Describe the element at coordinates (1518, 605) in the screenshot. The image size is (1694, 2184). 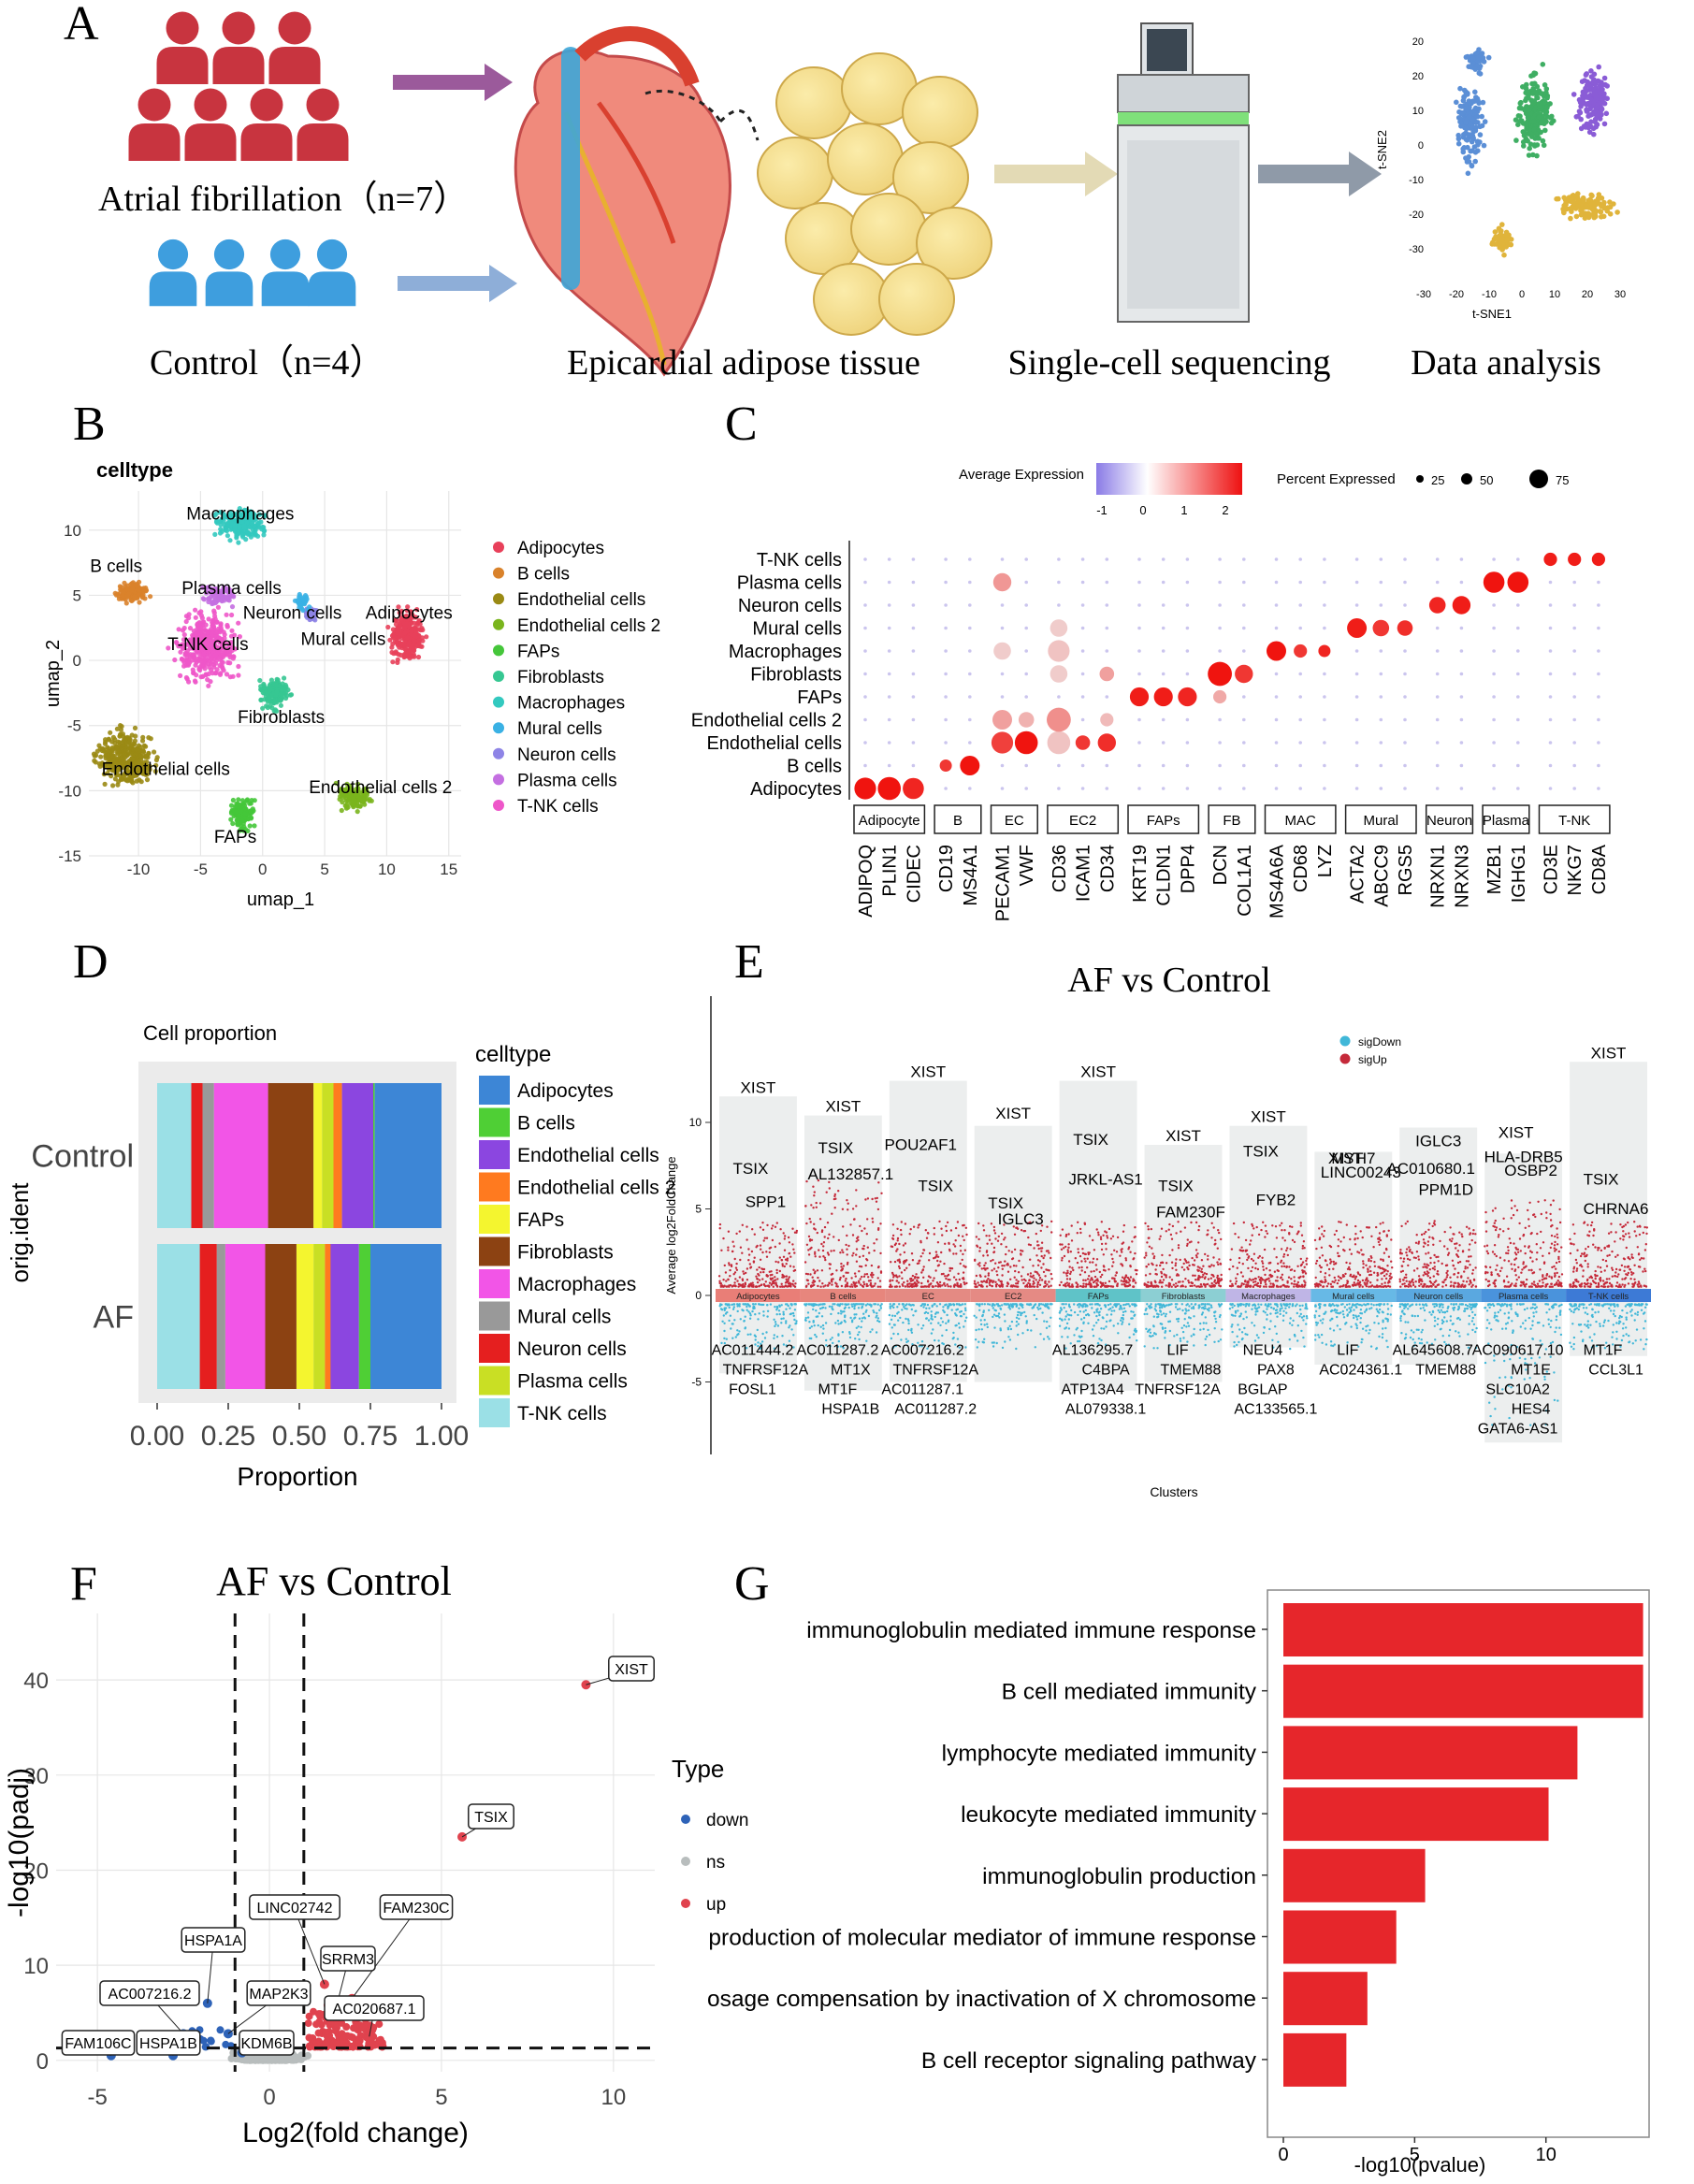
I see `dotplot-dot-neuron-cells-ighg1` at that location.